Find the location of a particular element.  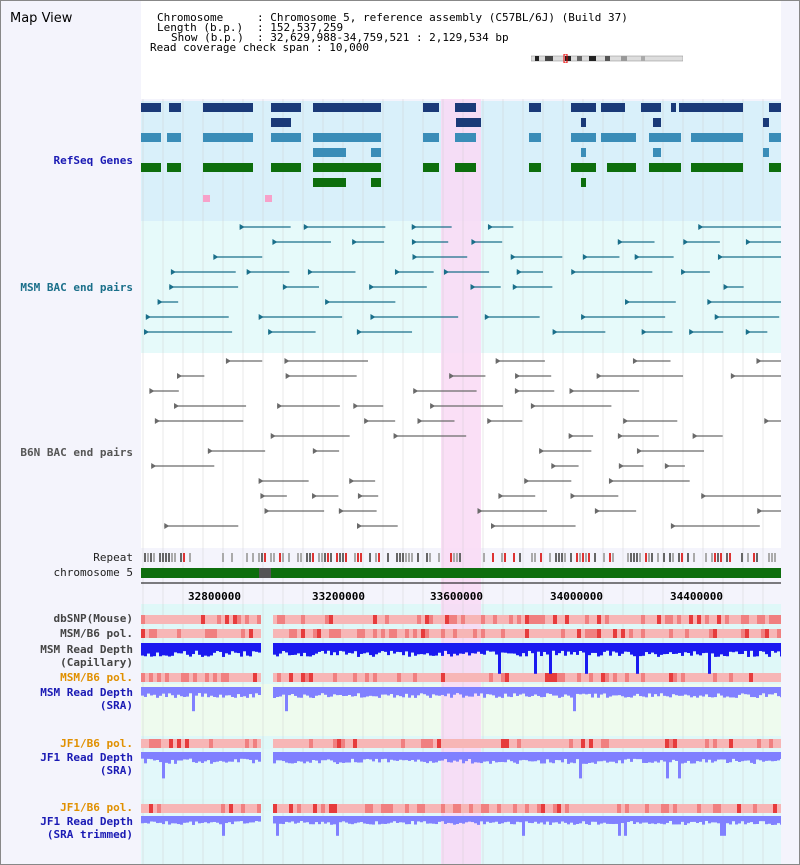

track-label-msm-pol: MSM/B6 pol. is located at coordinates (96, 633).